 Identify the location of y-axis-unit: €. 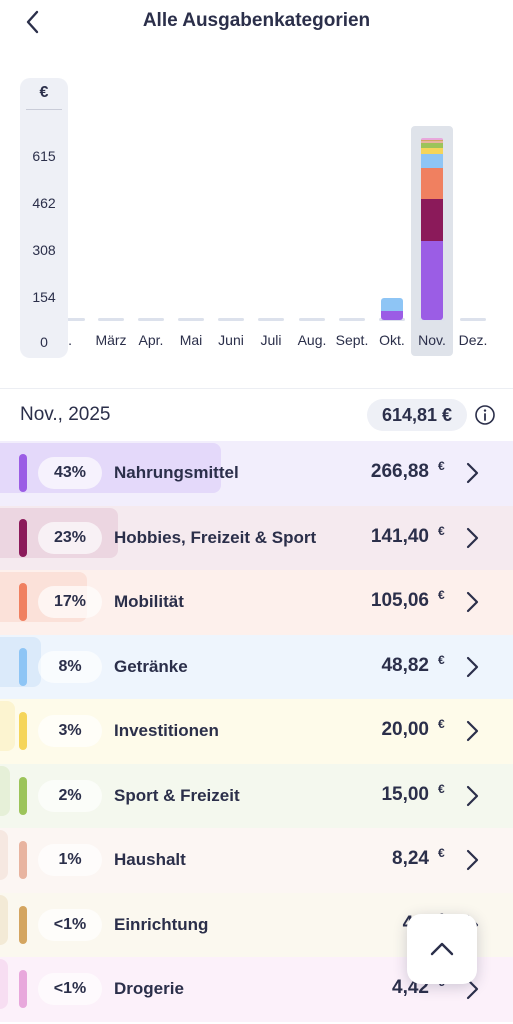
(44, 92).